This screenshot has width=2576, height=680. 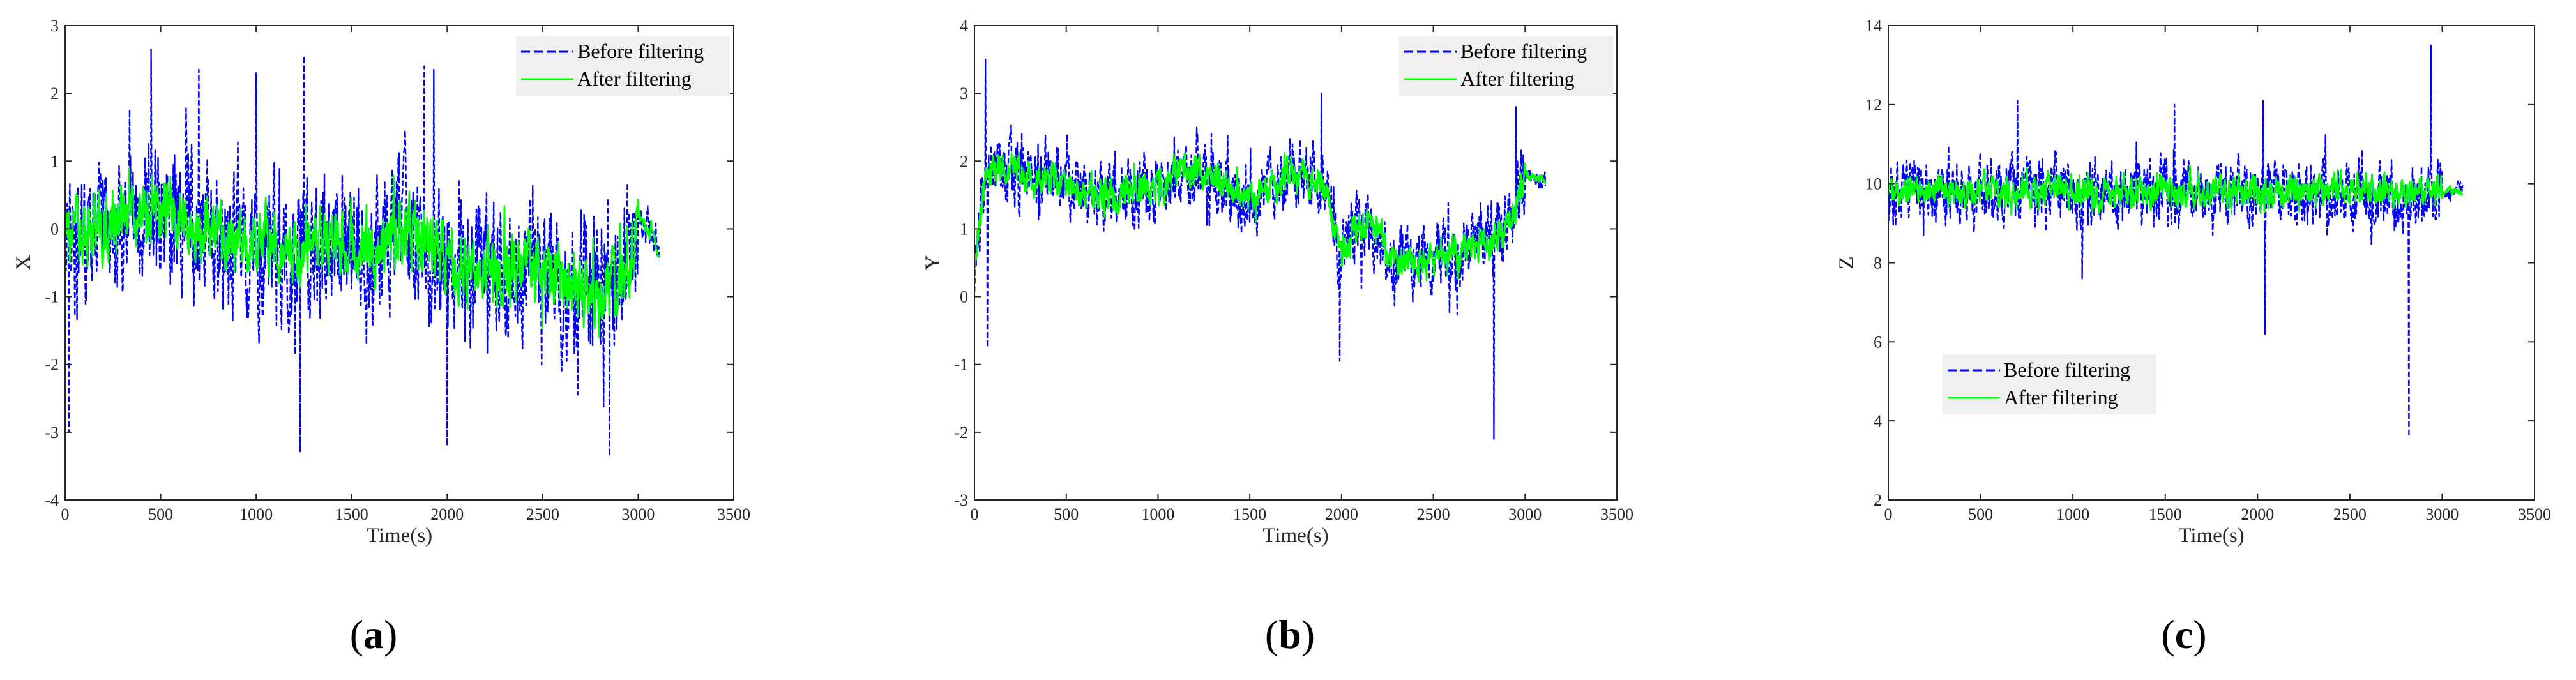 What do you see at coordinates (2183, 634) in the screenshot?
I see `panel-caption: (c)` at bounding box center [2183, 634].